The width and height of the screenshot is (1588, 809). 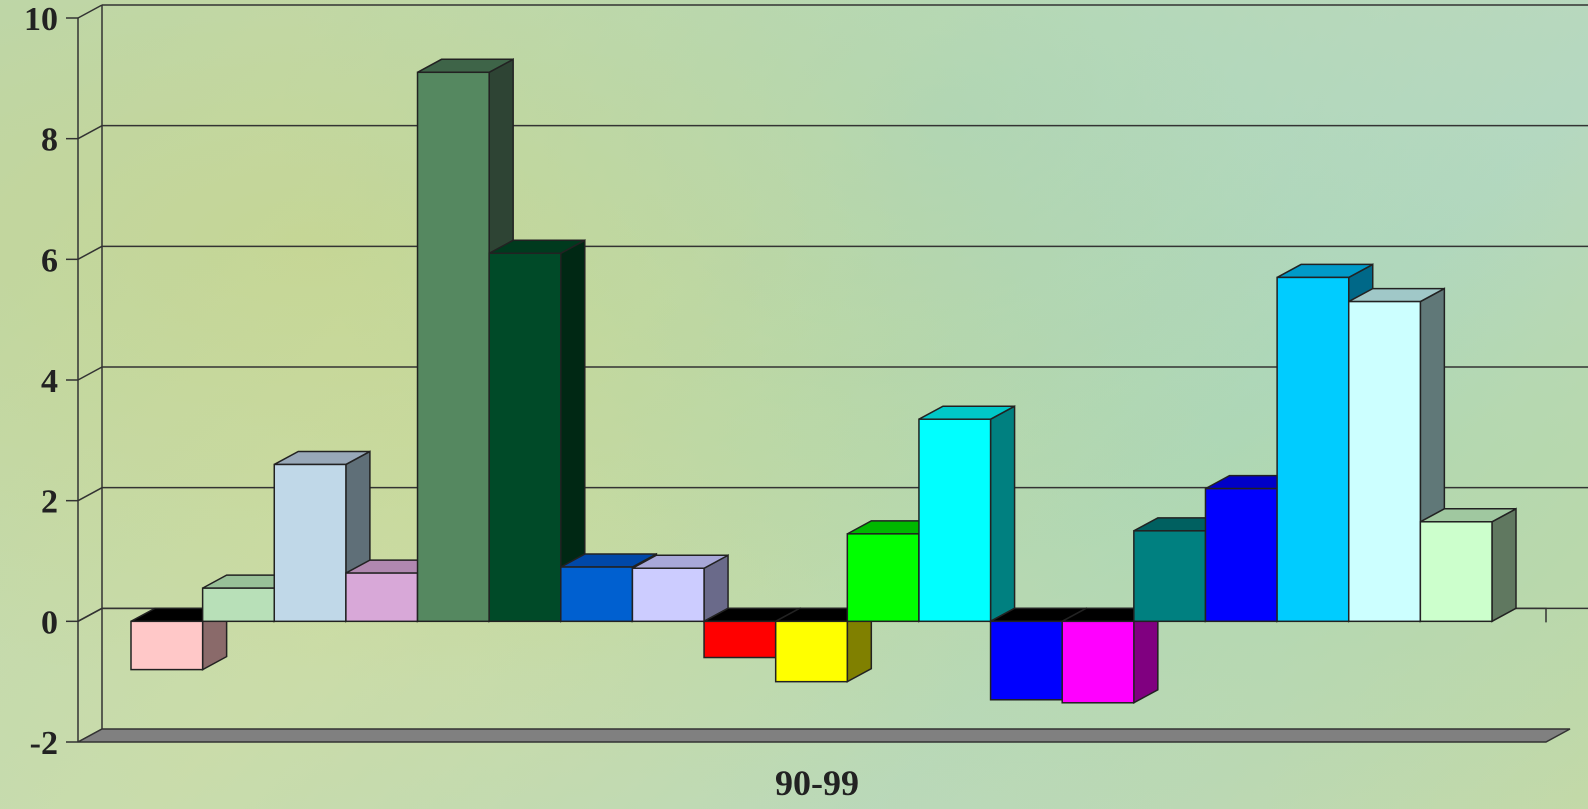 What do you see at coordinates (49, 622) in the screenshot?
I see `y-tick-label: 0` at bounding box center [49, 622].